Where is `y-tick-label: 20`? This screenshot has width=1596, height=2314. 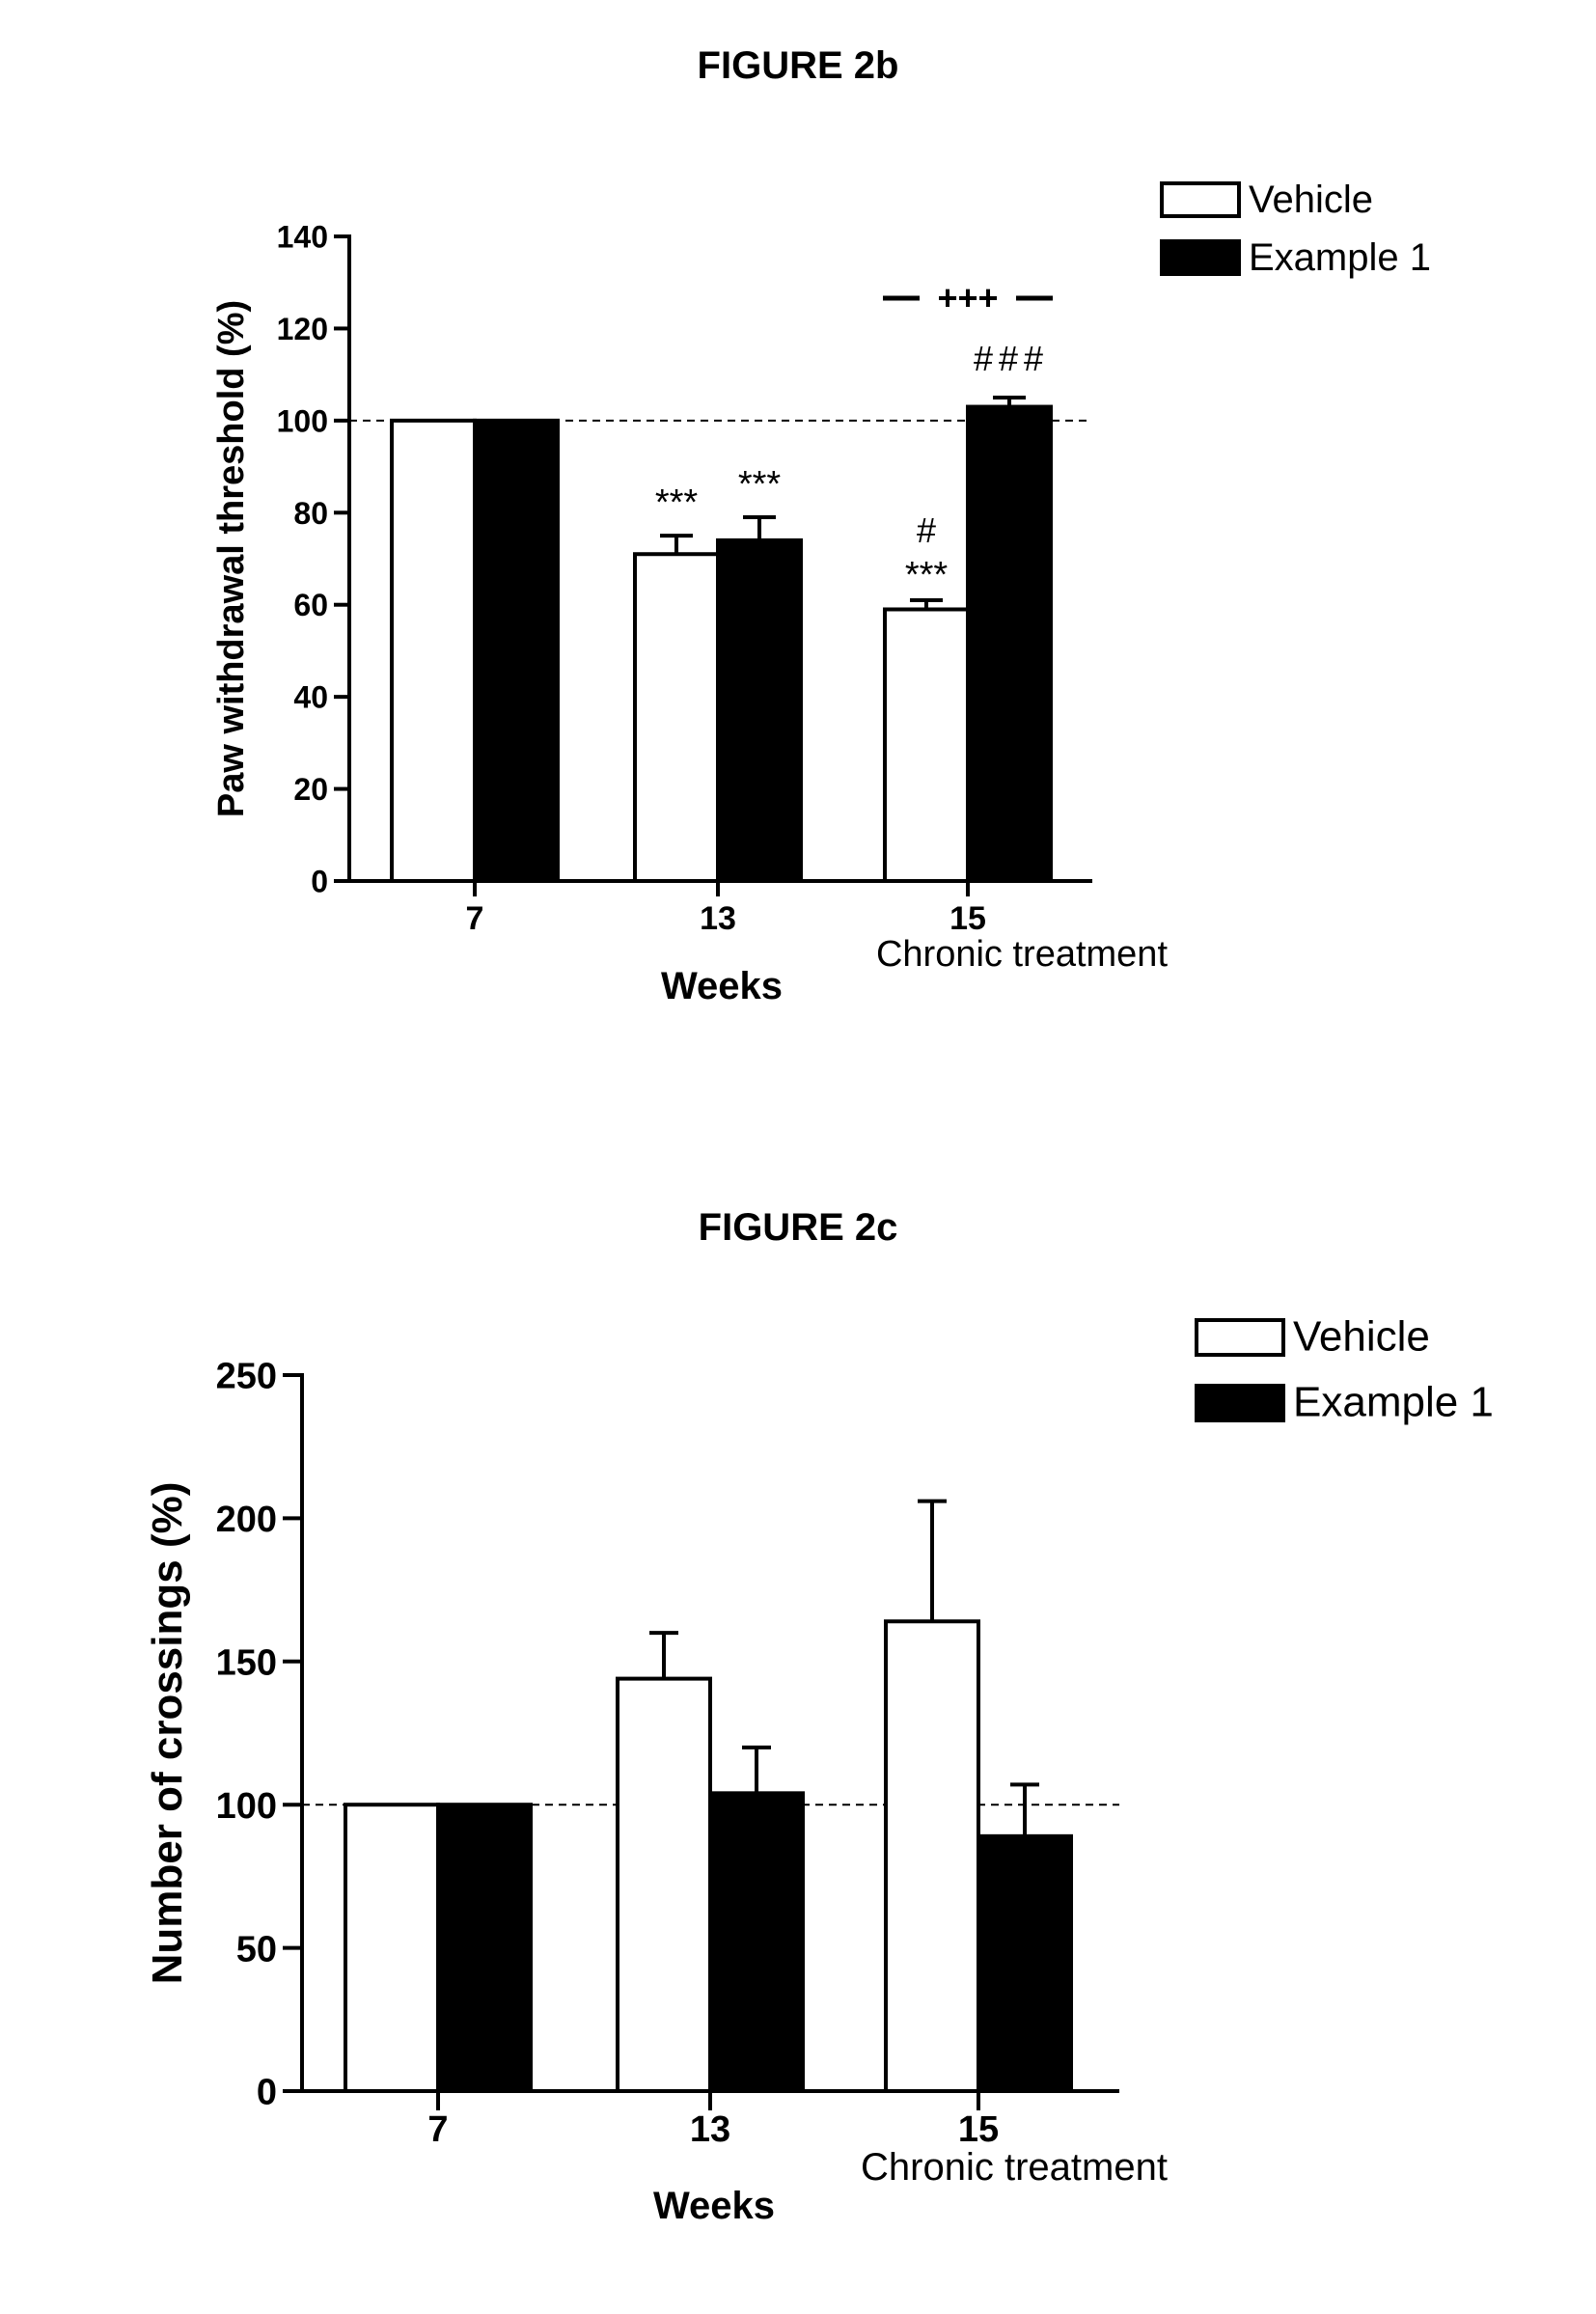 y-tick-label: 20 is located at coordinates (311, 789).